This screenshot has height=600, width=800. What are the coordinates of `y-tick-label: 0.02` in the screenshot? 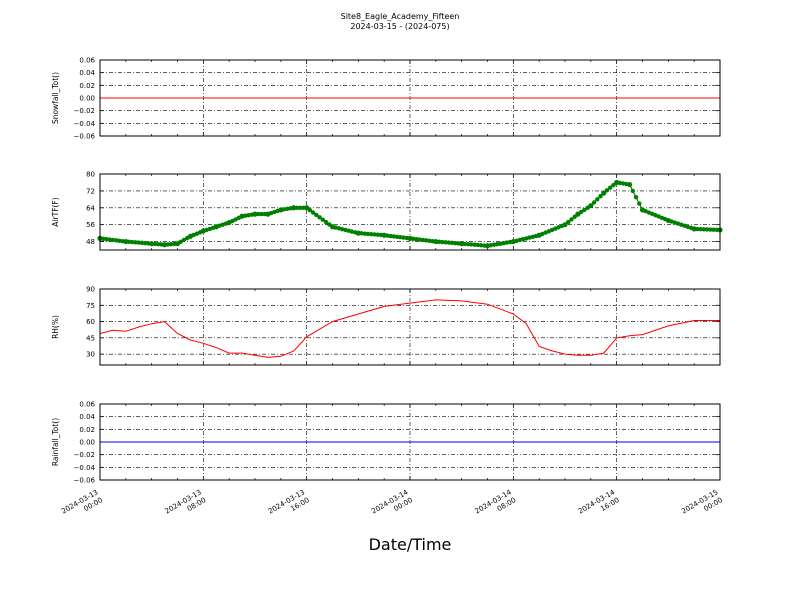 It's located at (87, 430).